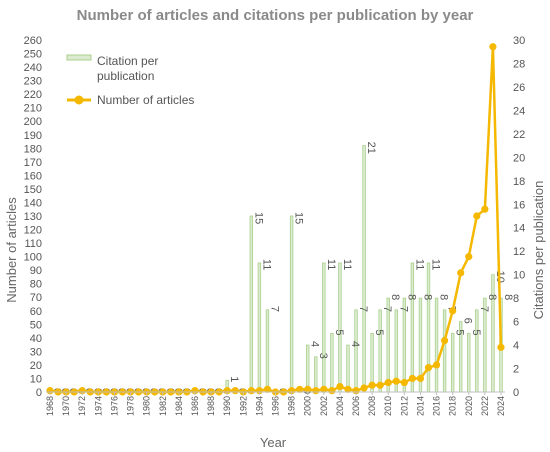  What do you see at coordinates (356, 406) in the screenshot?
I see `x-tick-label: 2006` at bounding box center [356, 406].